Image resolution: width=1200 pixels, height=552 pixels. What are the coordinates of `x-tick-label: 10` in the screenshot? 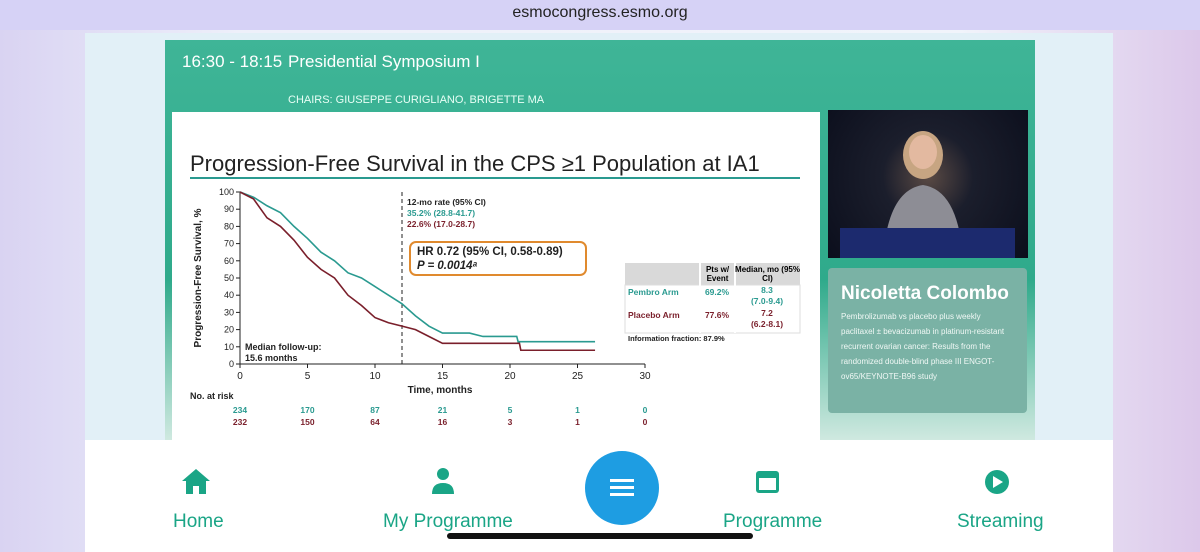 It's located at (375, 376).